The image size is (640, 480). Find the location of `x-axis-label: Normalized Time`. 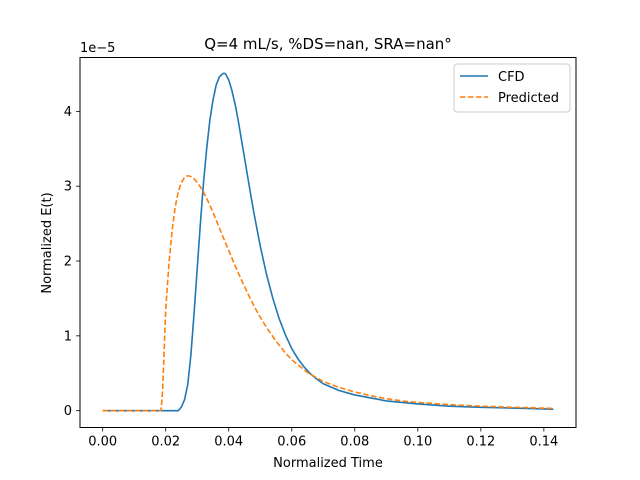

x-axis-label: Normalized Time is located at coordinates (328, 463).